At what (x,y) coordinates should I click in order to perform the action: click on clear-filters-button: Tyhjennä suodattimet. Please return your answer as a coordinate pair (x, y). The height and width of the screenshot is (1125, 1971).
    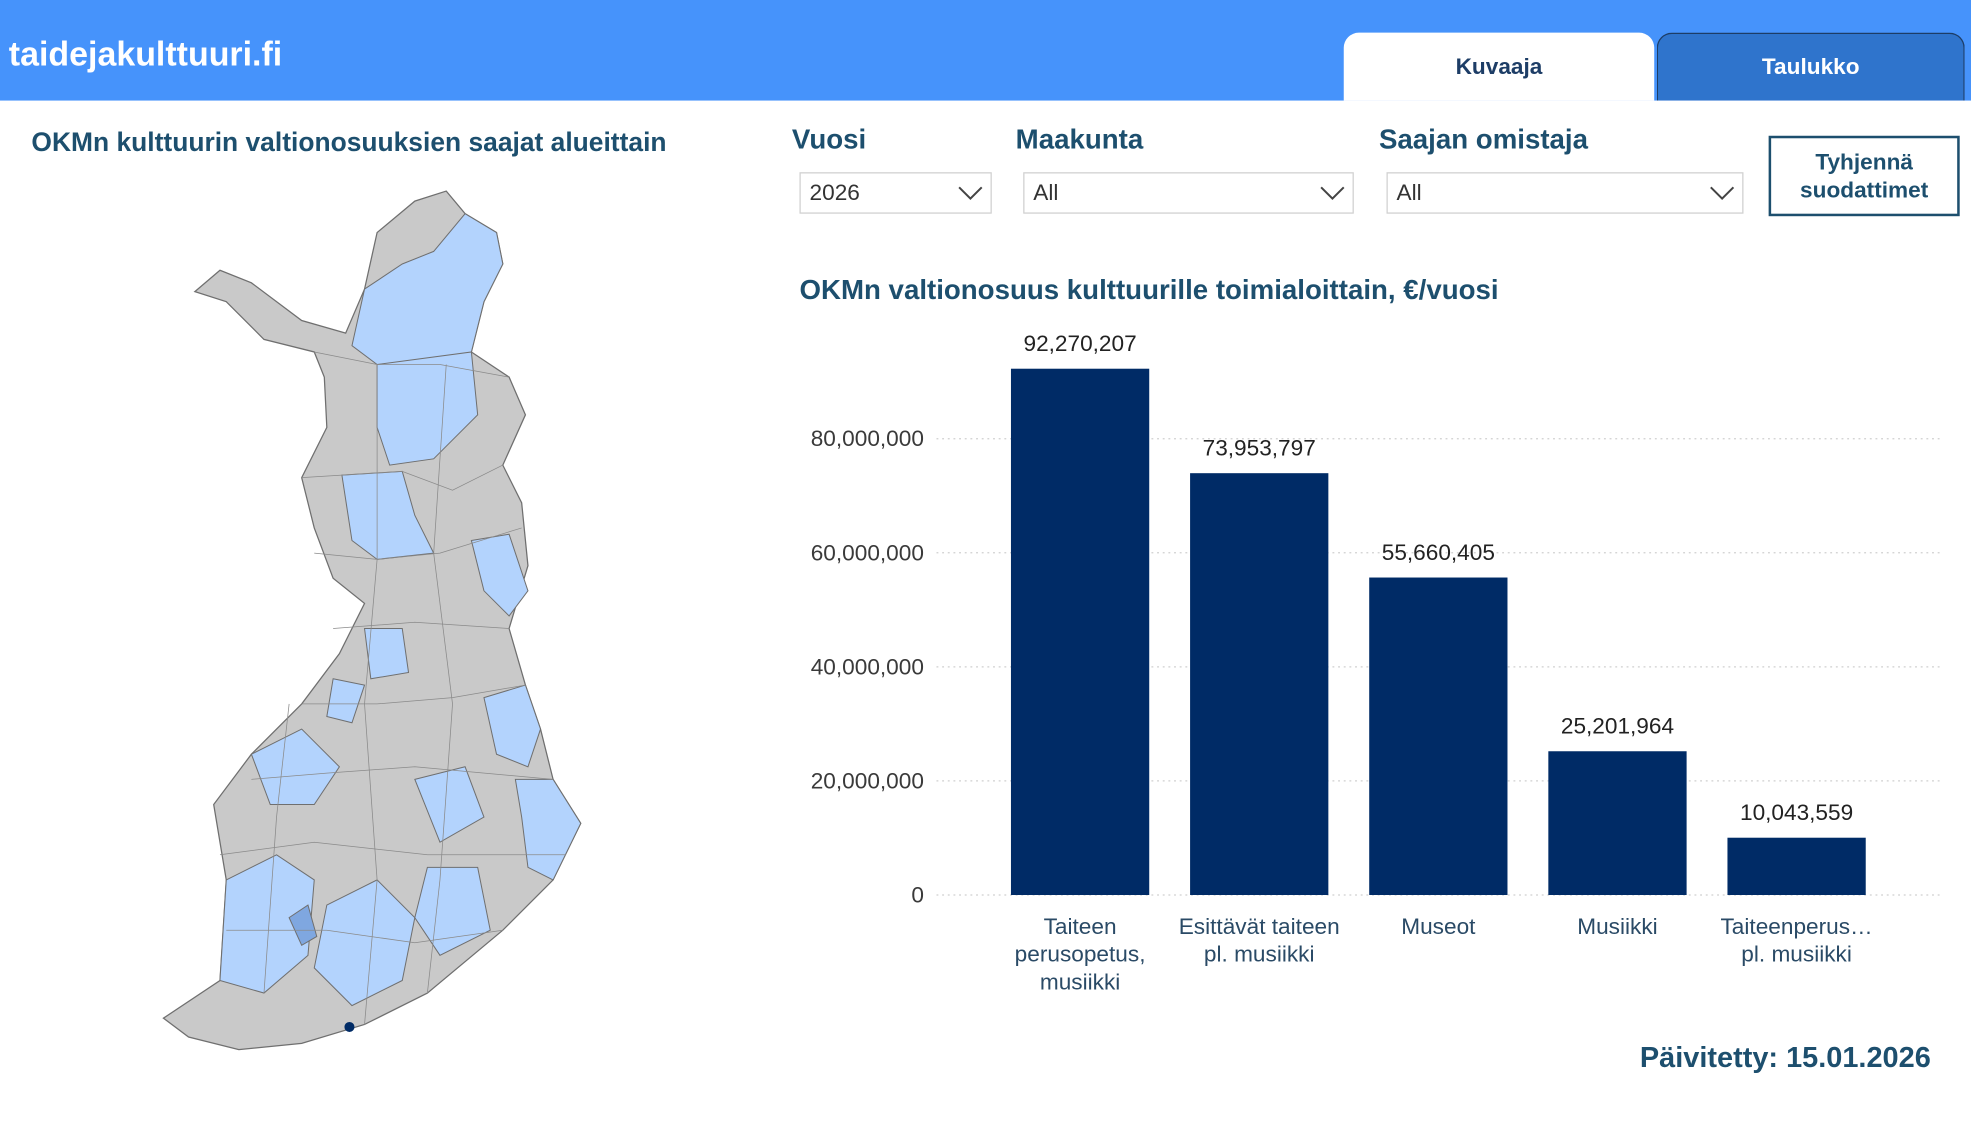
    Looking at the image, I should click on (1864, 176).